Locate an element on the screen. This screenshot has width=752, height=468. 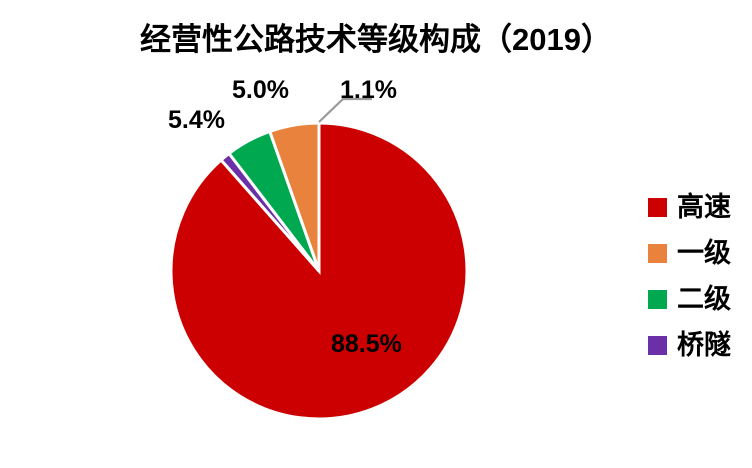
legend-item-bridge-tunnel: 桥隧 is located at coordinates (700, 345).